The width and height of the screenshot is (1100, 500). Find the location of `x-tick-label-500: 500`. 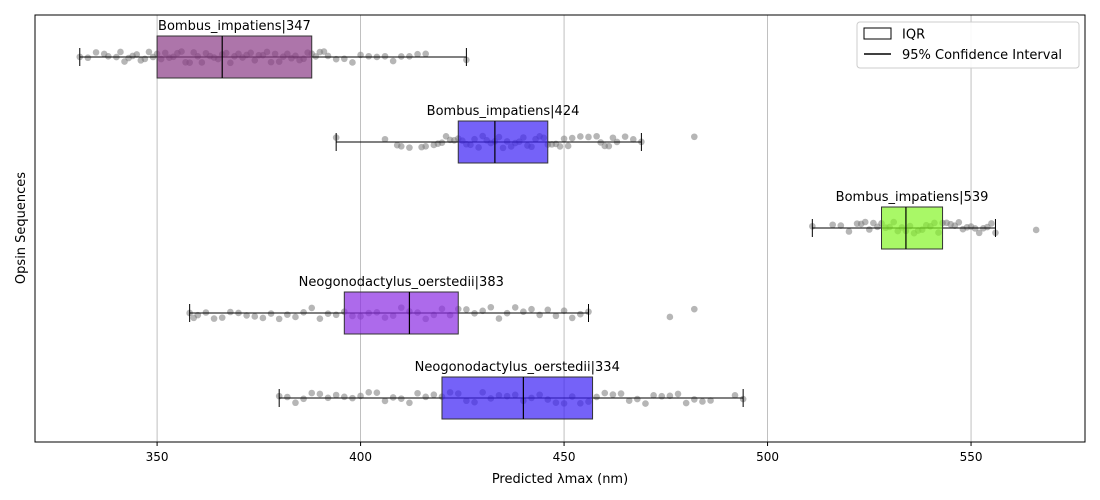

x-tick-label-500: 500 is located at coordinates (767, 457).